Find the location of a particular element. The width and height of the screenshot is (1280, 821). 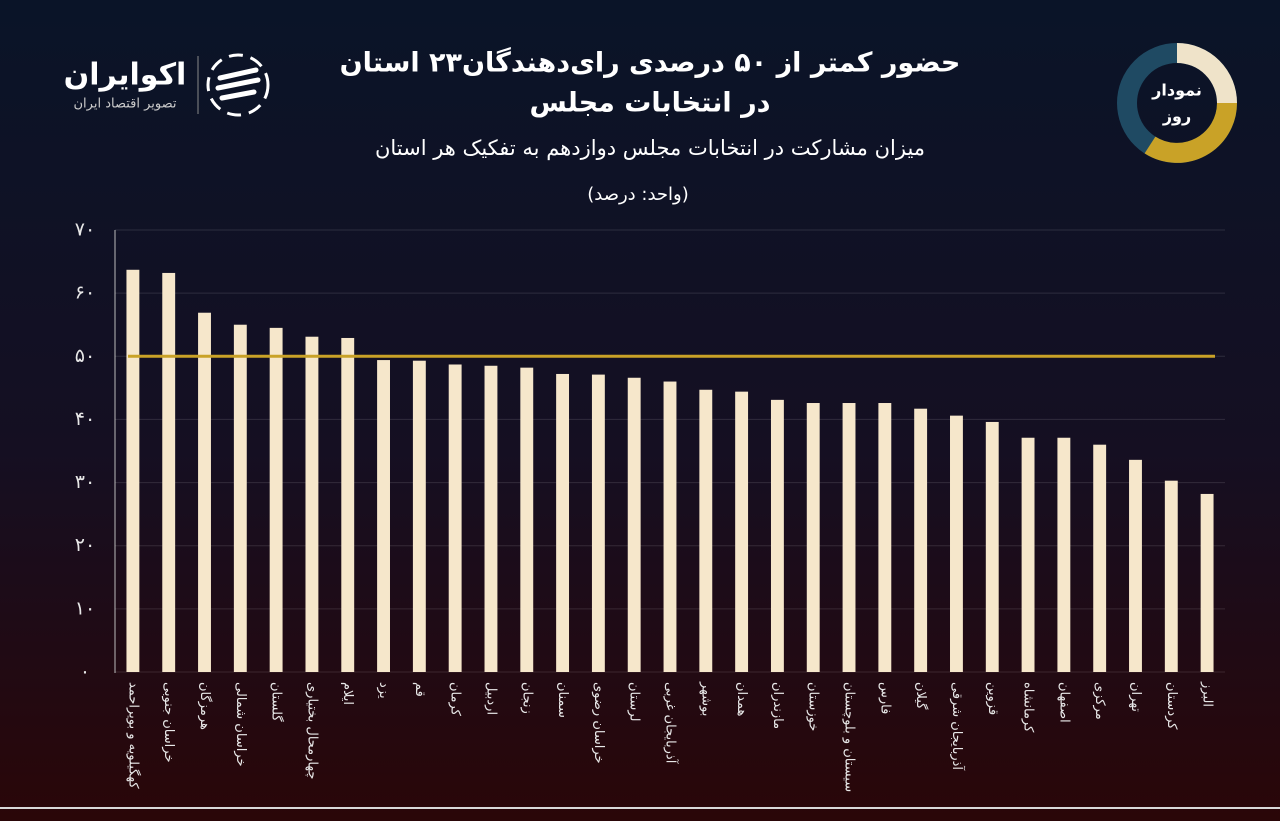

brand-name: اکوایران is located at coordinates (125, 75).